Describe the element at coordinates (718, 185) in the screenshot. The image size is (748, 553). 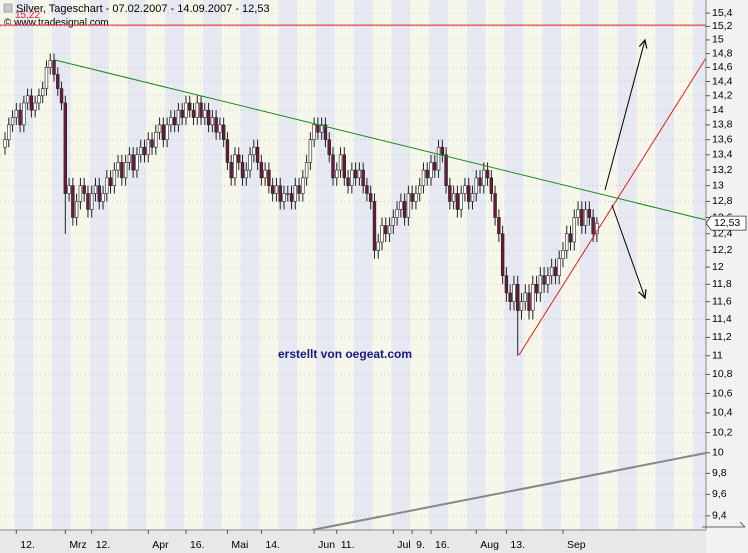
I see `y-tick-label: 13` at that location.